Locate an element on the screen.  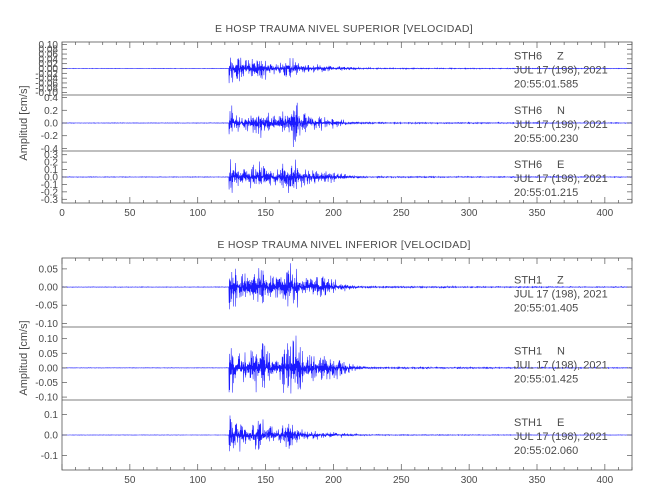
top-figure-title: E HOSP TRAUMA NIVEL SUPERIOR [VELOCIDAD] is located at coordinates (344, 29).